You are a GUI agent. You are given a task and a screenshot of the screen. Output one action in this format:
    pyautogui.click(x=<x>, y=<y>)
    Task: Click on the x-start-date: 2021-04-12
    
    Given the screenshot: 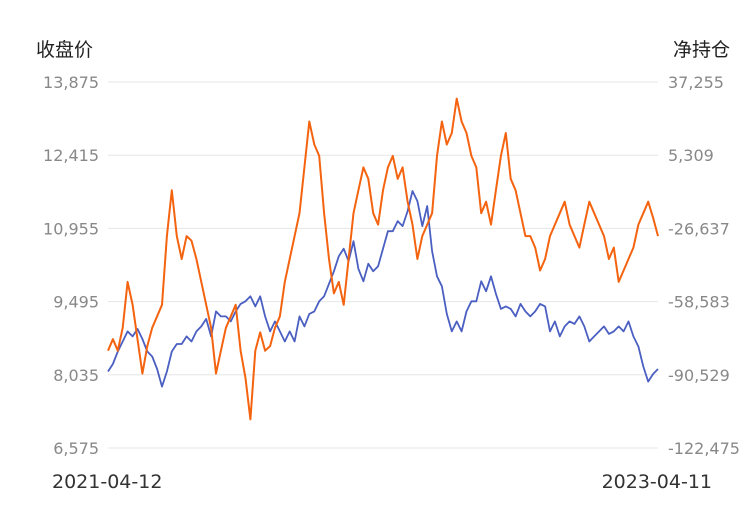 What is the action you would take?
    pyautogui.click(x=107, y=482)
    